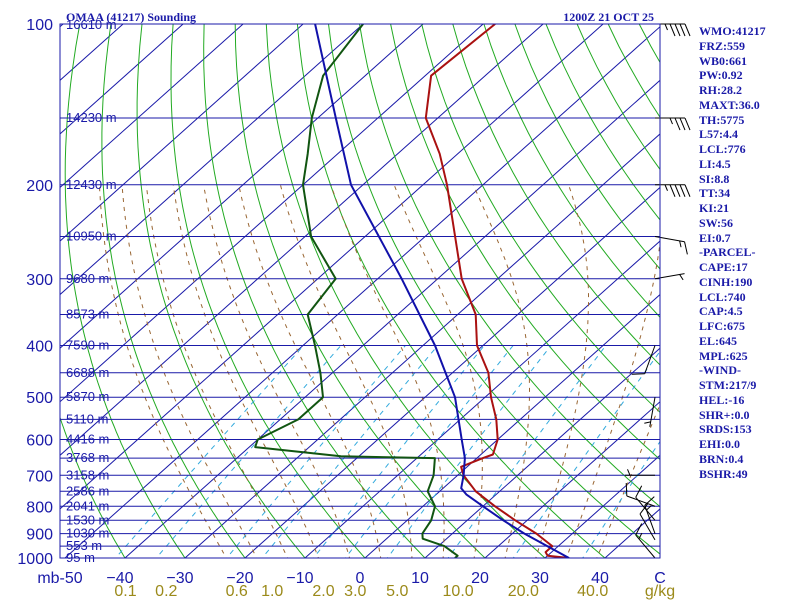  I want to click on mixing-ratio-tick-label: 1.0, so click(272, 591).